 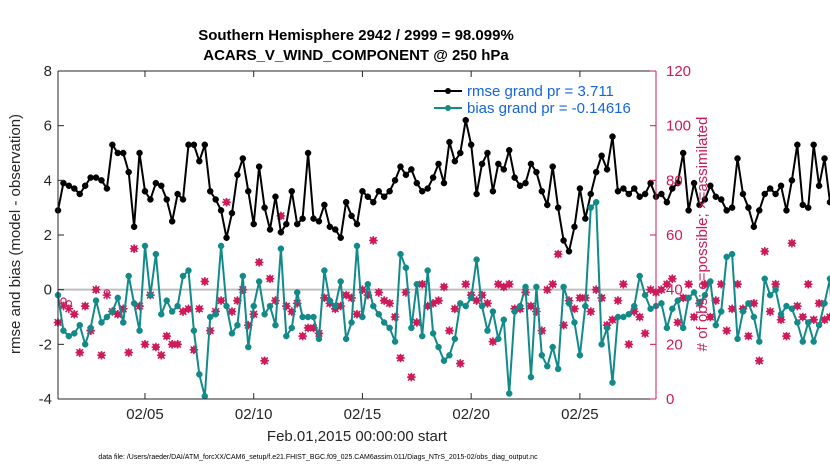 I want to click on y-tick-label: 6, so click(x=48, y=126).